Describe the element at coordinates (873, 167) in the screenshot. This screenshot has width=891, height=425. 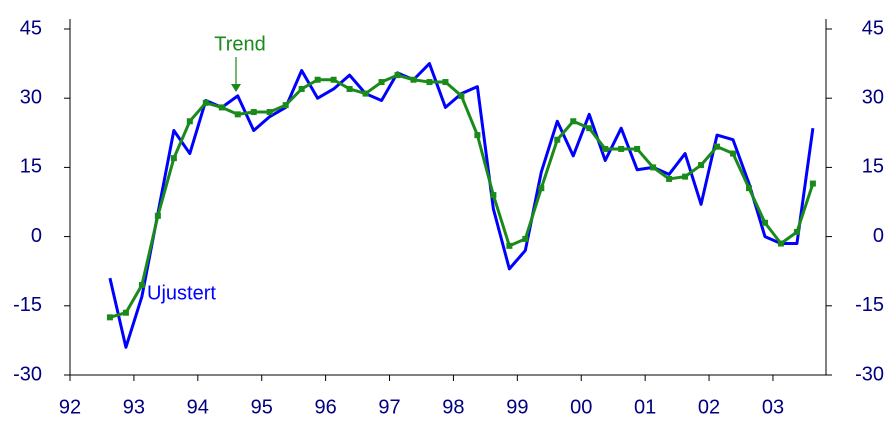
I see `y2-tick-label: 15` at that location.